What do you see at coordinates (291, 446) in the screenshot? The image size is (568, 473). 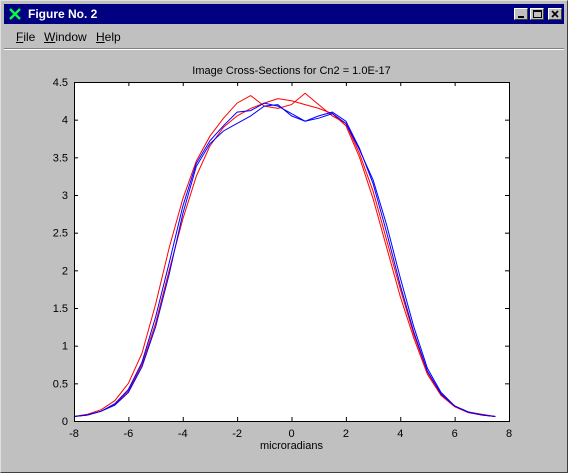 I see `x-axis-label: microradians` at bounding box center [291, 446].